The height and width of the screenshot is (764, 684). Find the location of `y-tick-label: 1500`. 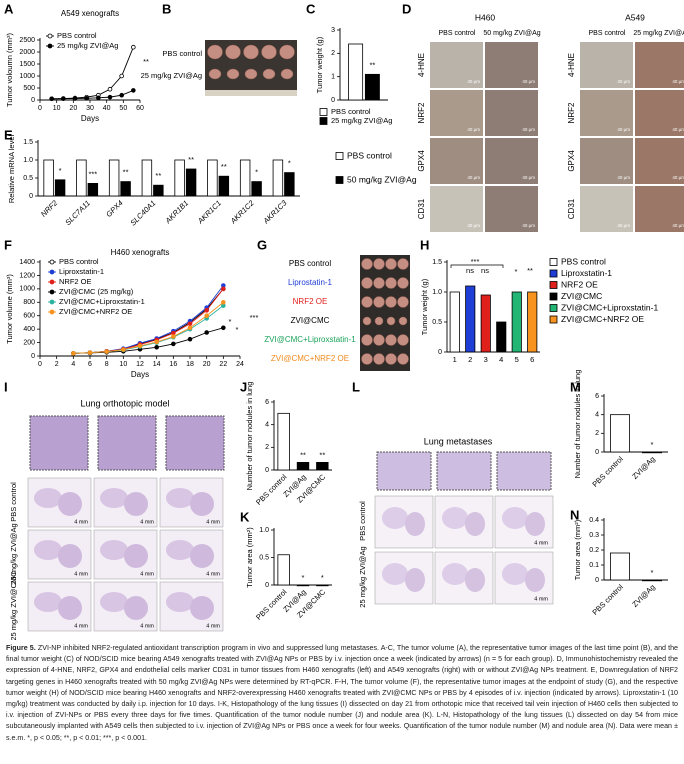

y-tick-label: 1500 is located at coordinates (27, 64).